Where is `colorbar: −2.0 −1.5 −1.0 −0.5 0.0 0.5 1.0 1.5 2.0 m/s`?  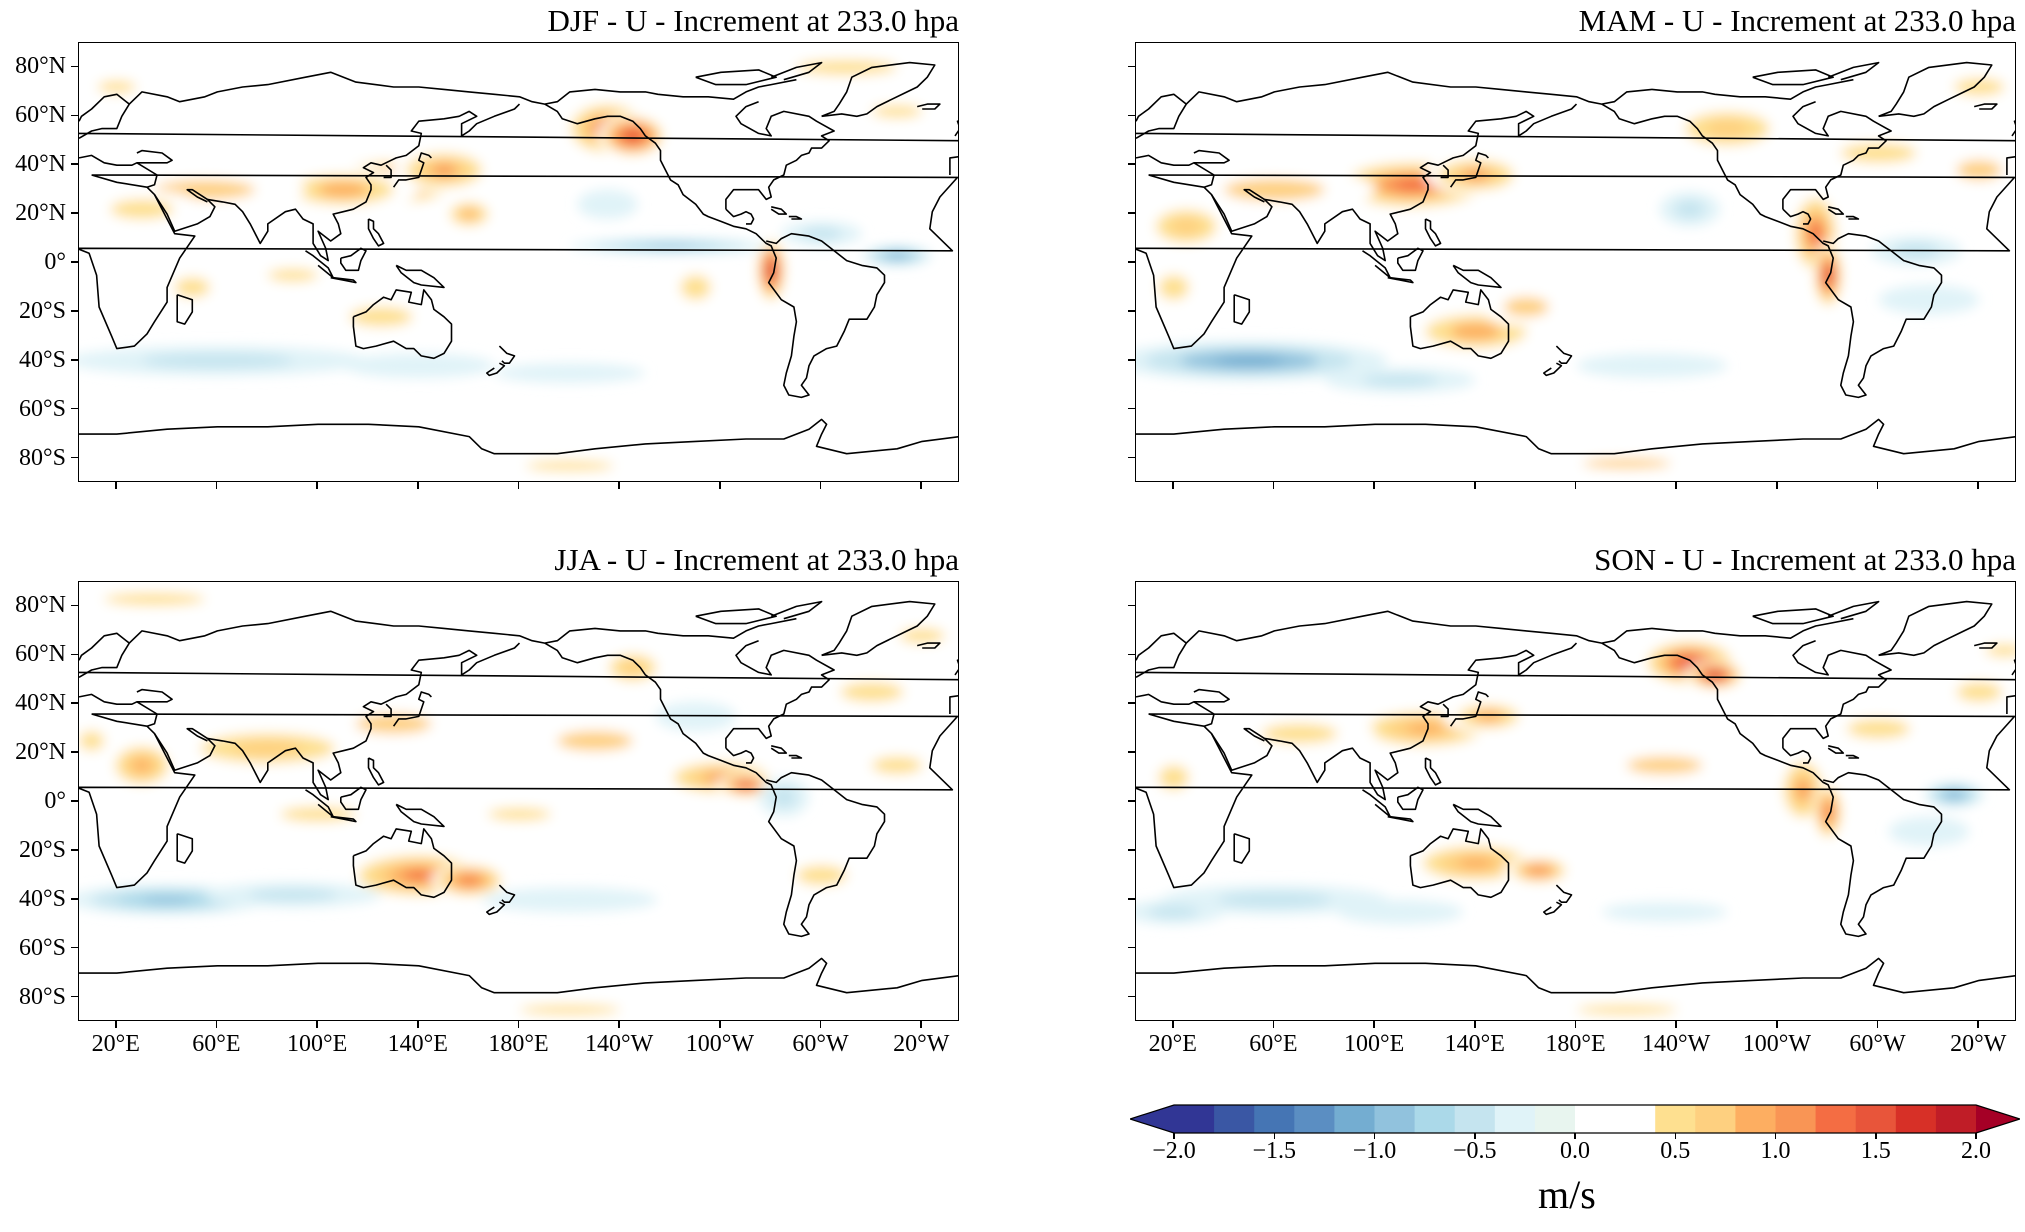 colorbar: −2.0 −1.5 −1.0 −0.5 0.0 0.5 1.0 1.5 2.0 m/s is located at coordinates (1575, 1159).